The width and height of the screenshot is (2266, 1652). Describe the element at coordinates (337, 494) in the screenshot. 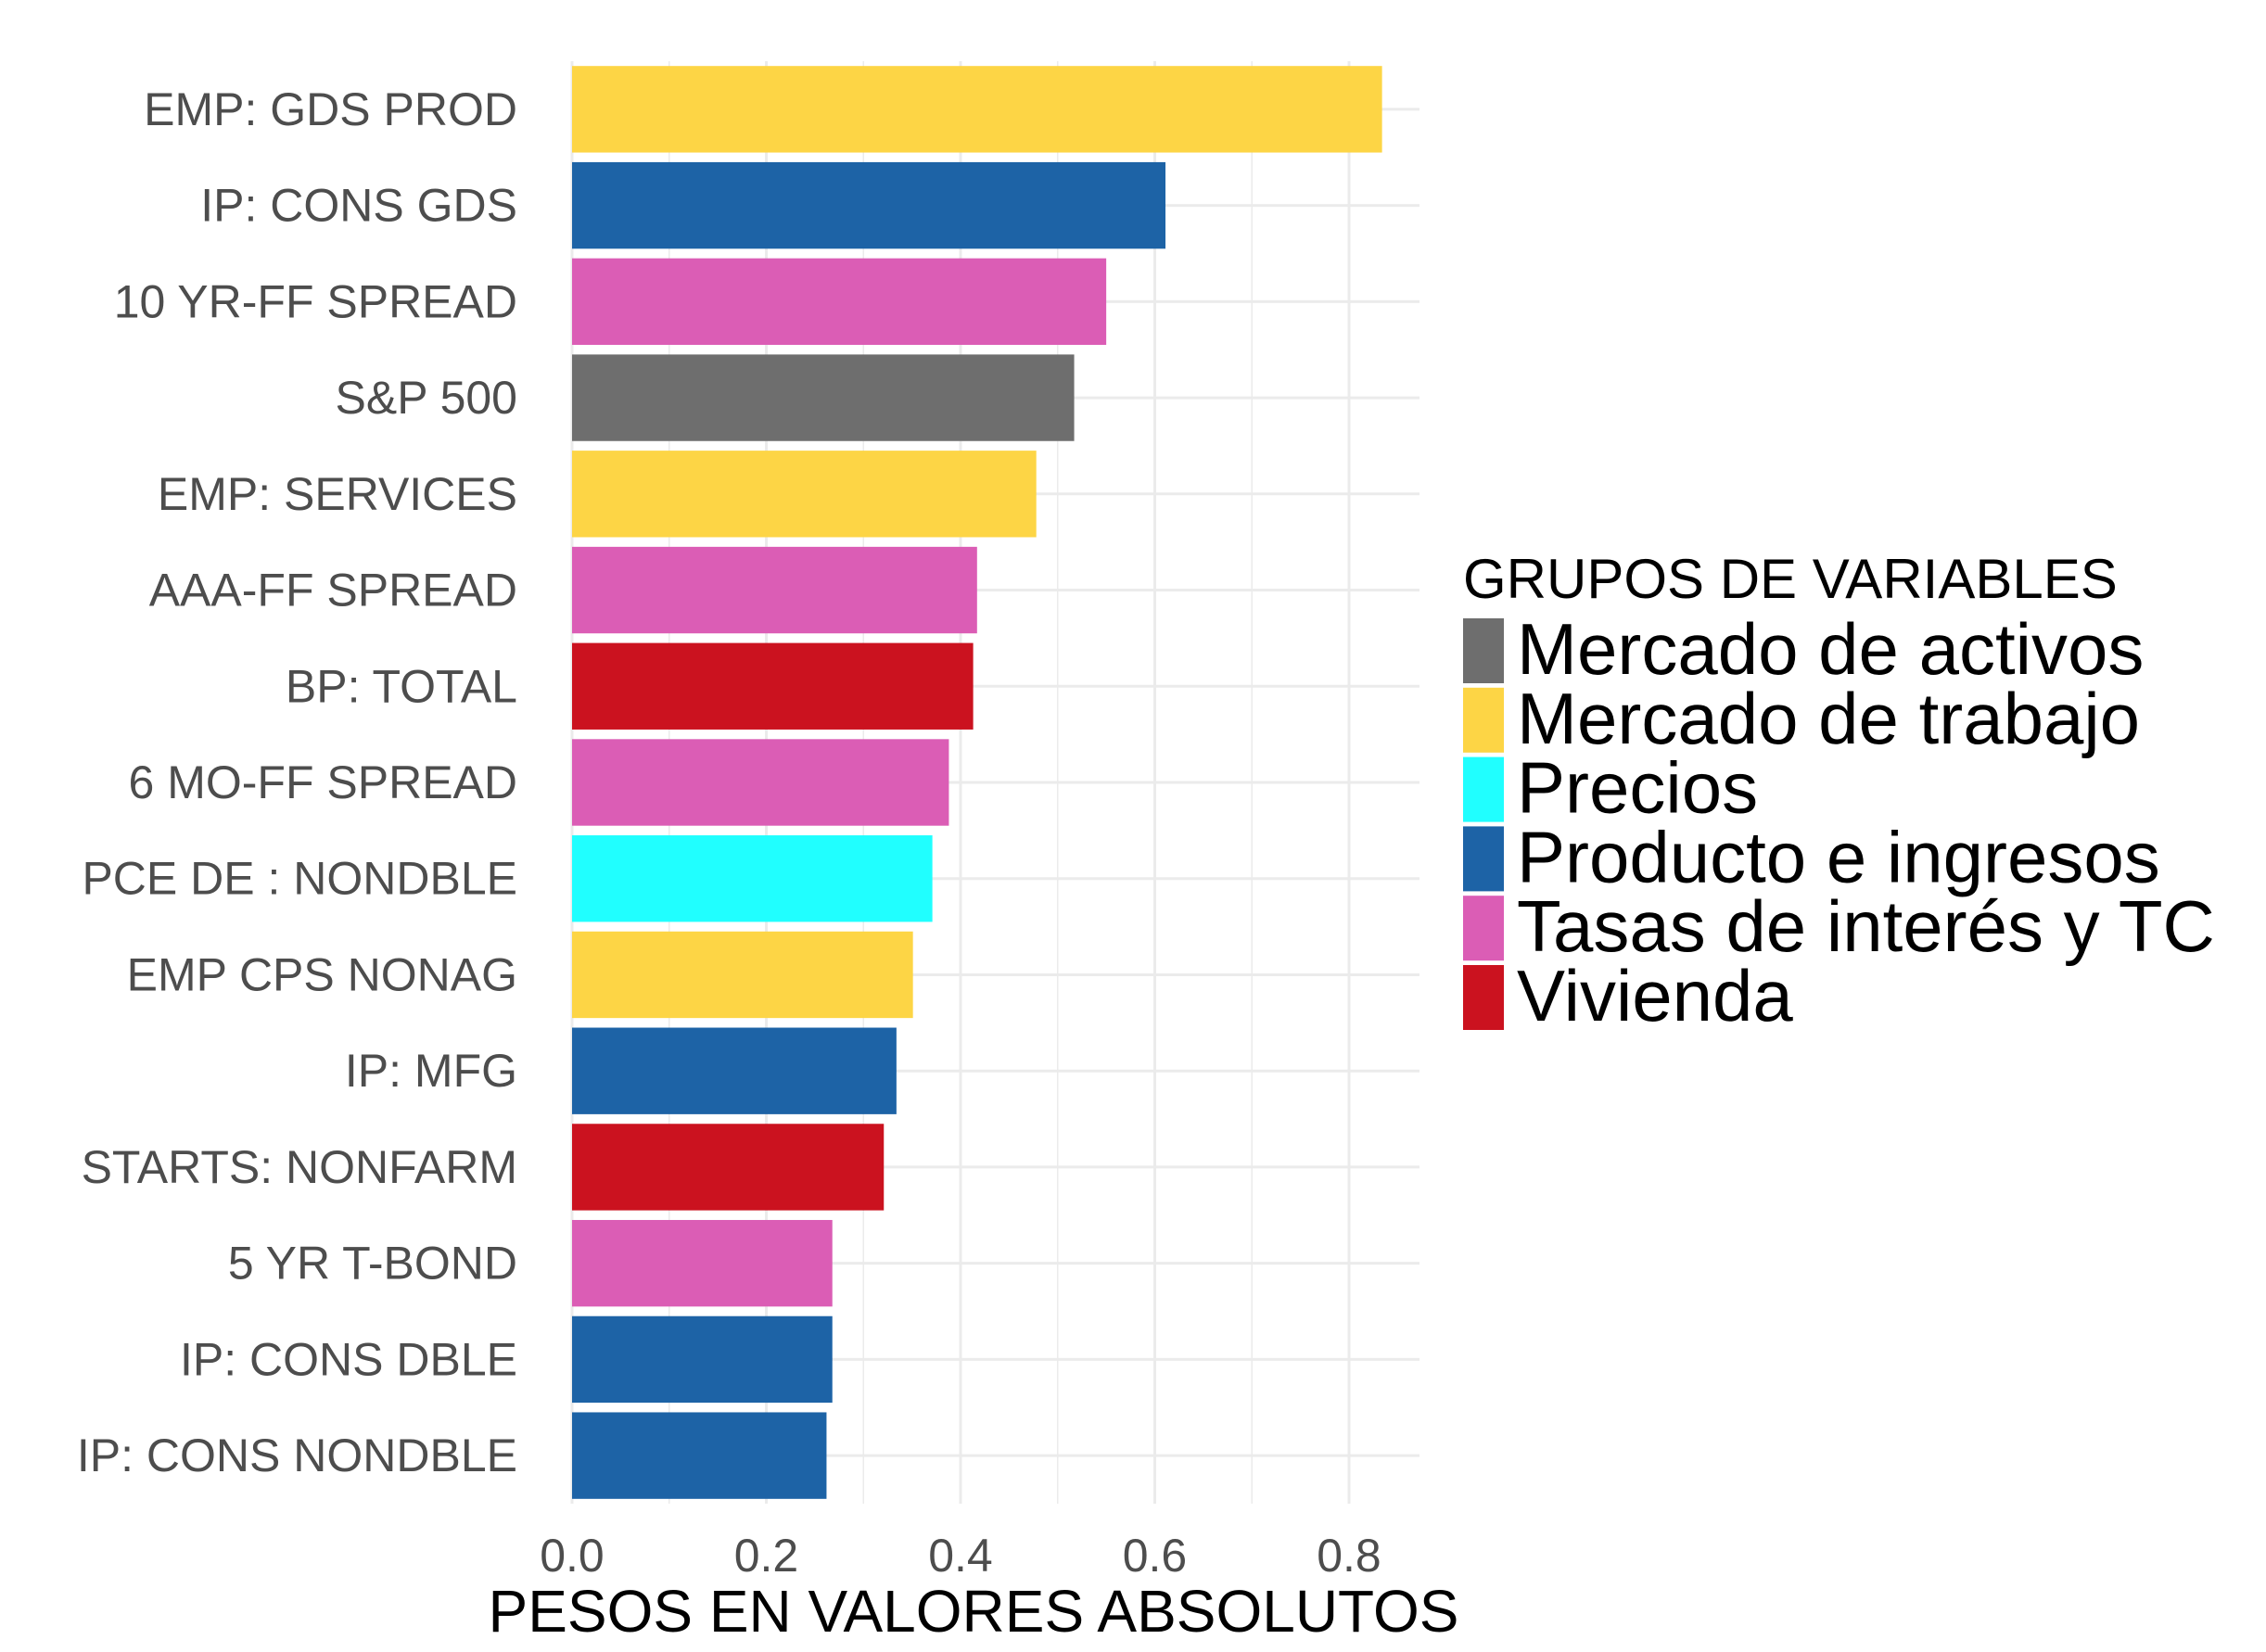

I see `y-tick-label: EMP: SERVICES` at that location.